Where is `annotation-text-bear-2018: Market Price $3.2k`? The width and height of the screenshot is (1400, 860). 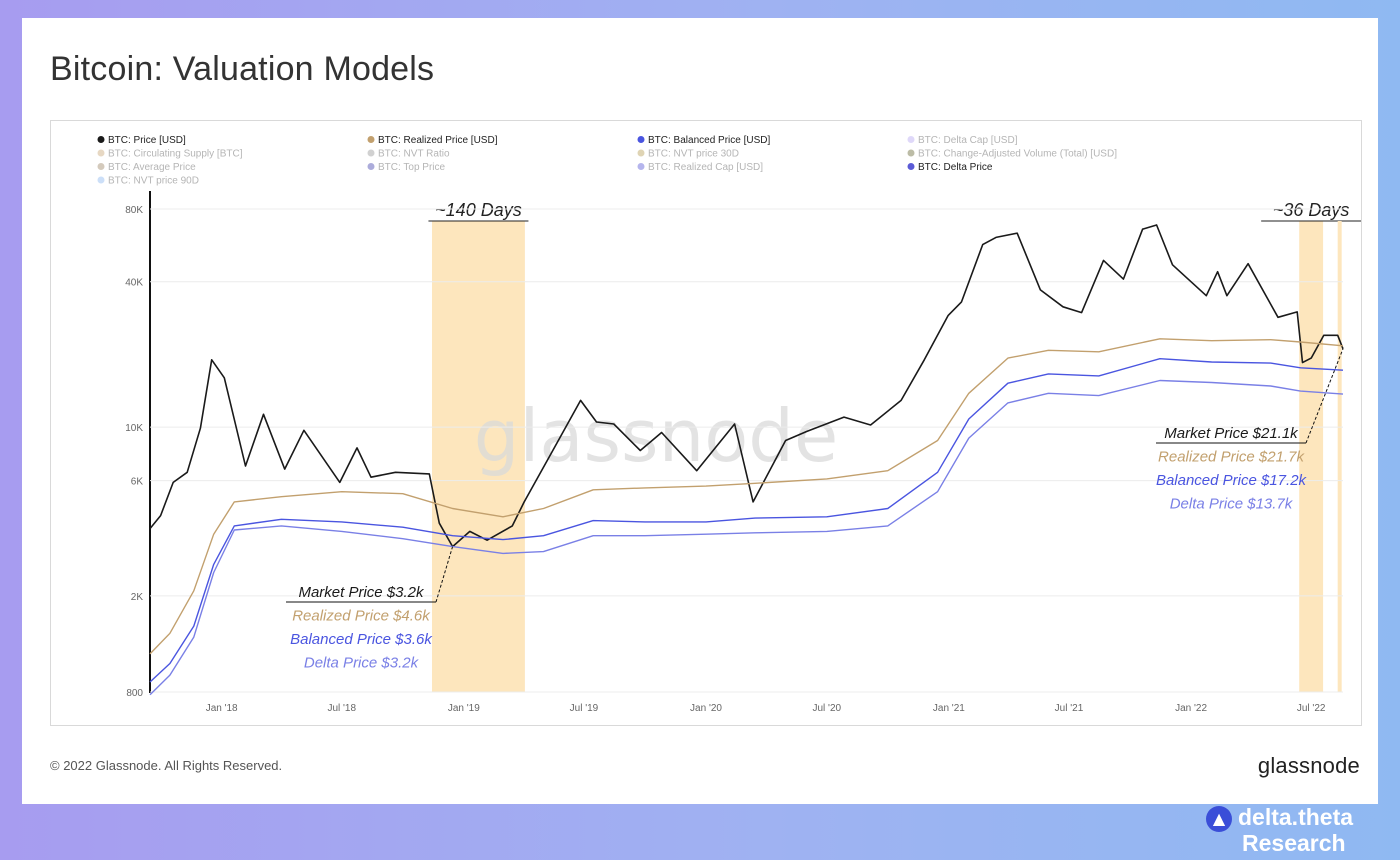
annotation-text-bear-2018: Market Price $3.2k is located at coordinates (361, 592).